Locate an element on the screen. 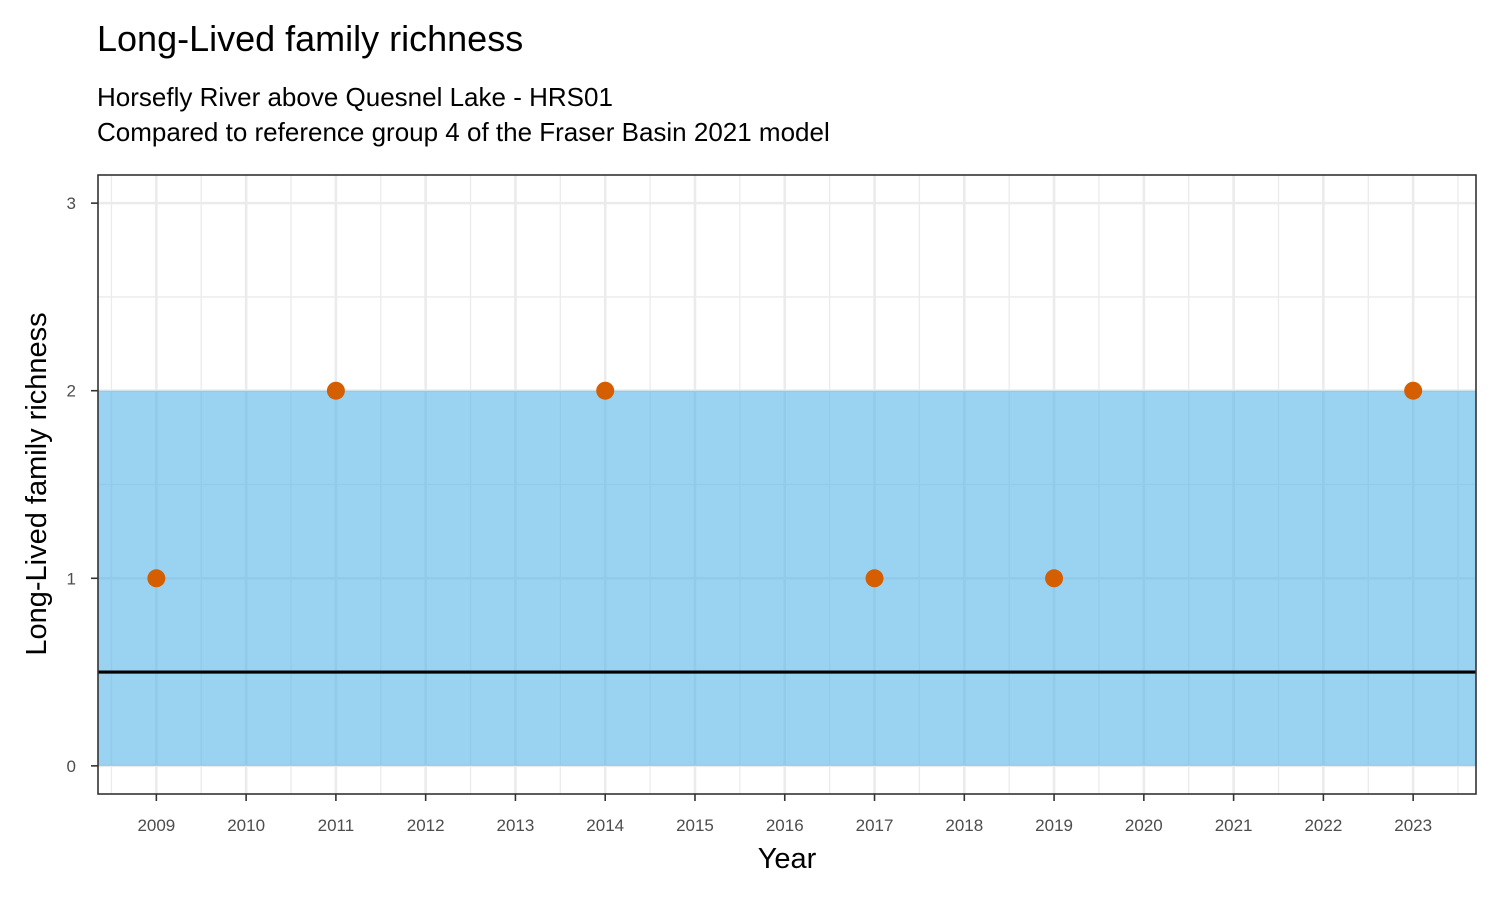 Image resolution: width=1500 pixels, height=900 pixels. x-tick-label: 2015 is located at coordinates (695, 825).